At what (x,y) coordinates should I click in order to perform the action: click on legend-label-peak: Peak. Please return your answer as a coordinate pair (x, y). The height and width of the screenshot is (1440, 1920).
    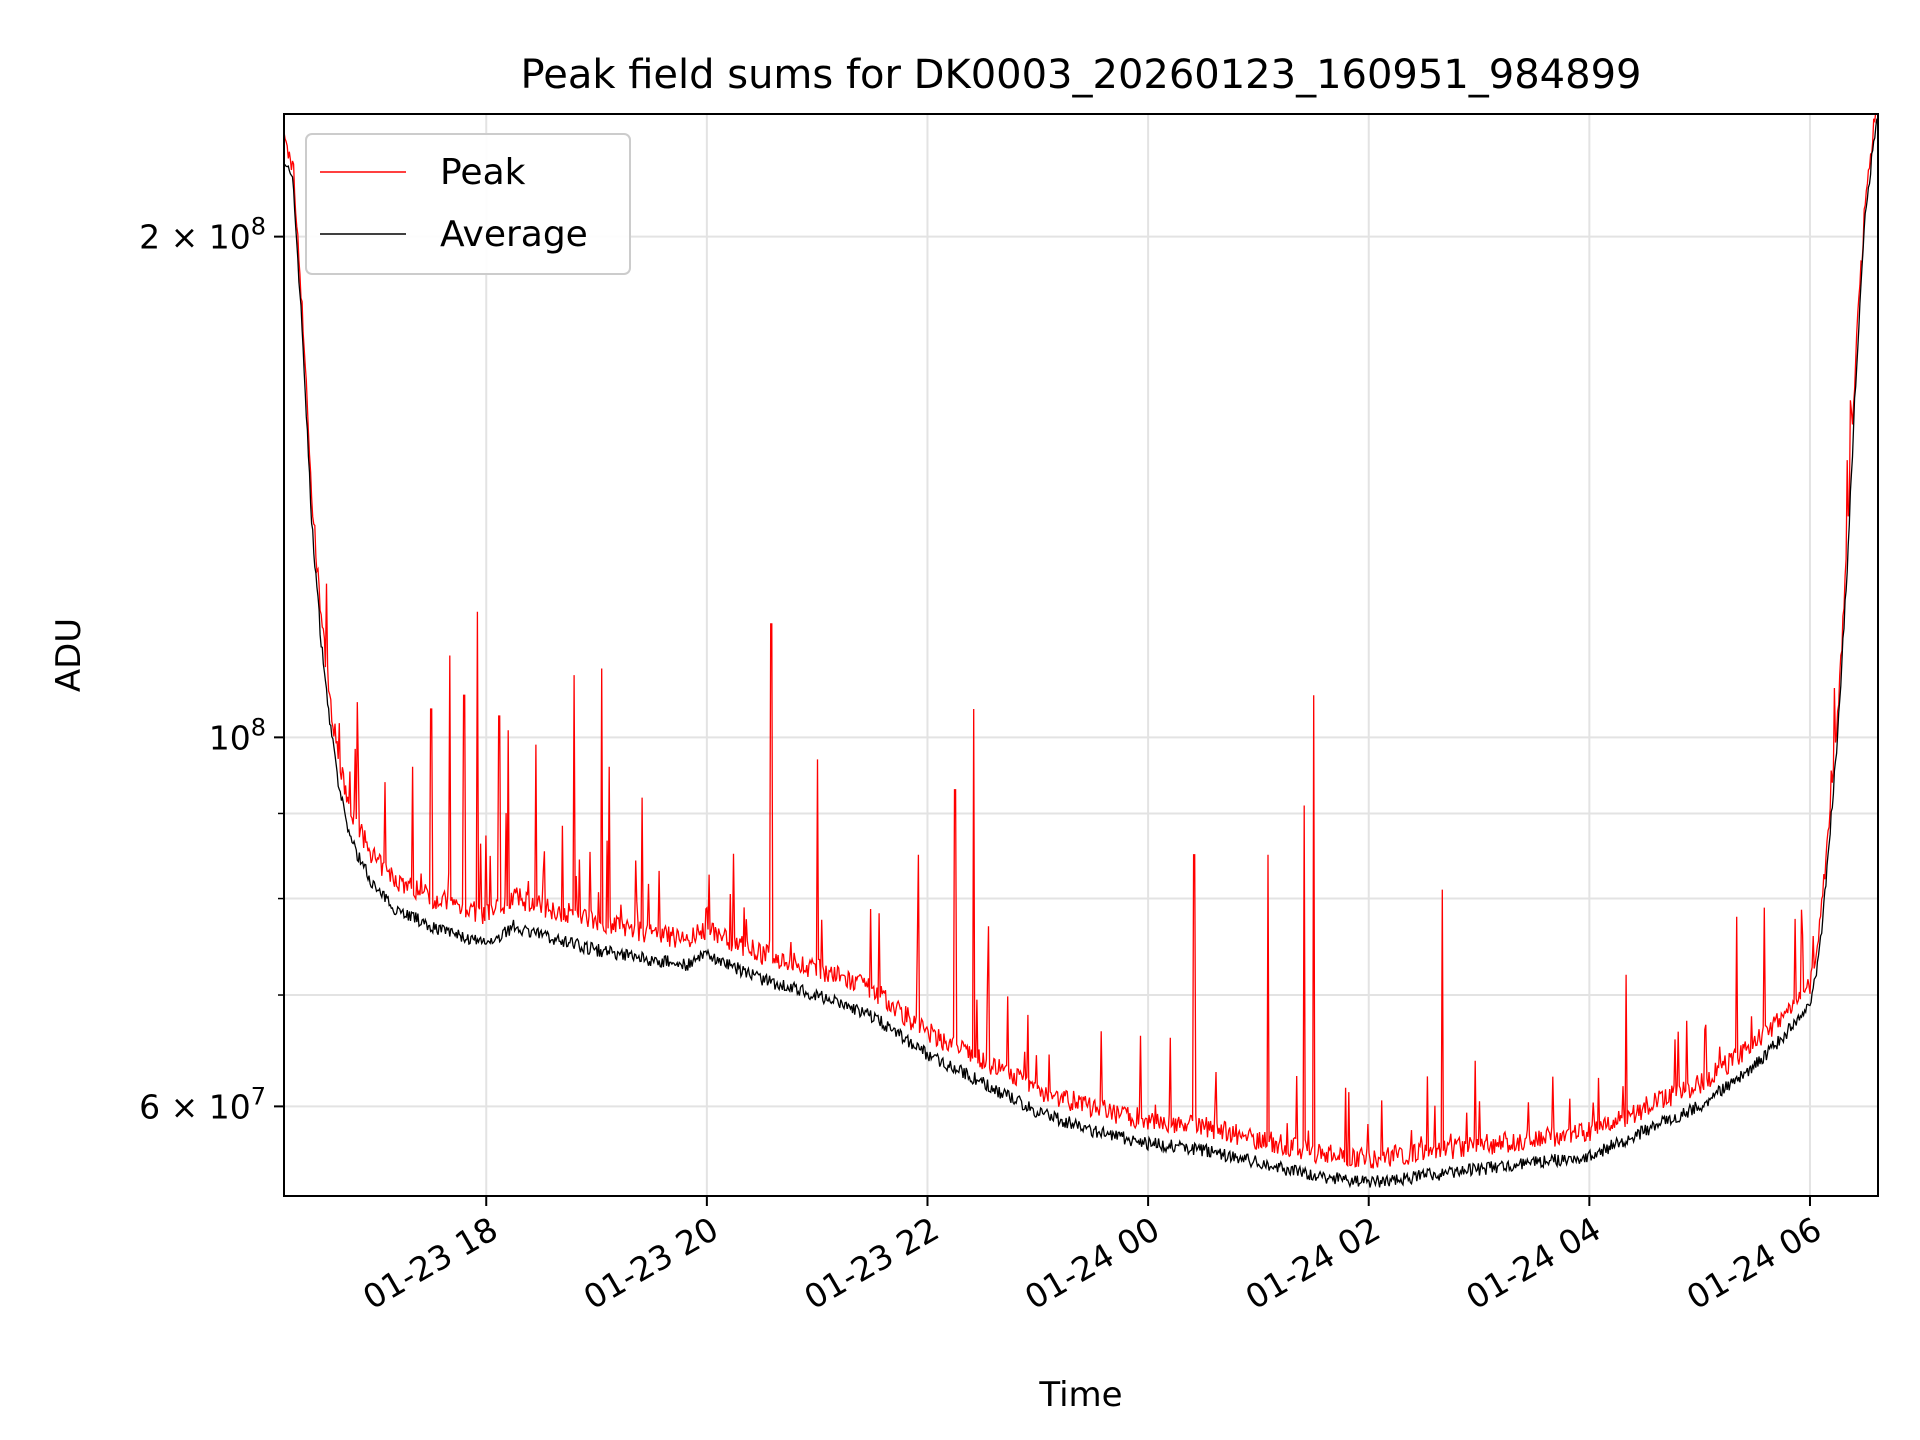
    Looking at the image, I should click on (483, 172).